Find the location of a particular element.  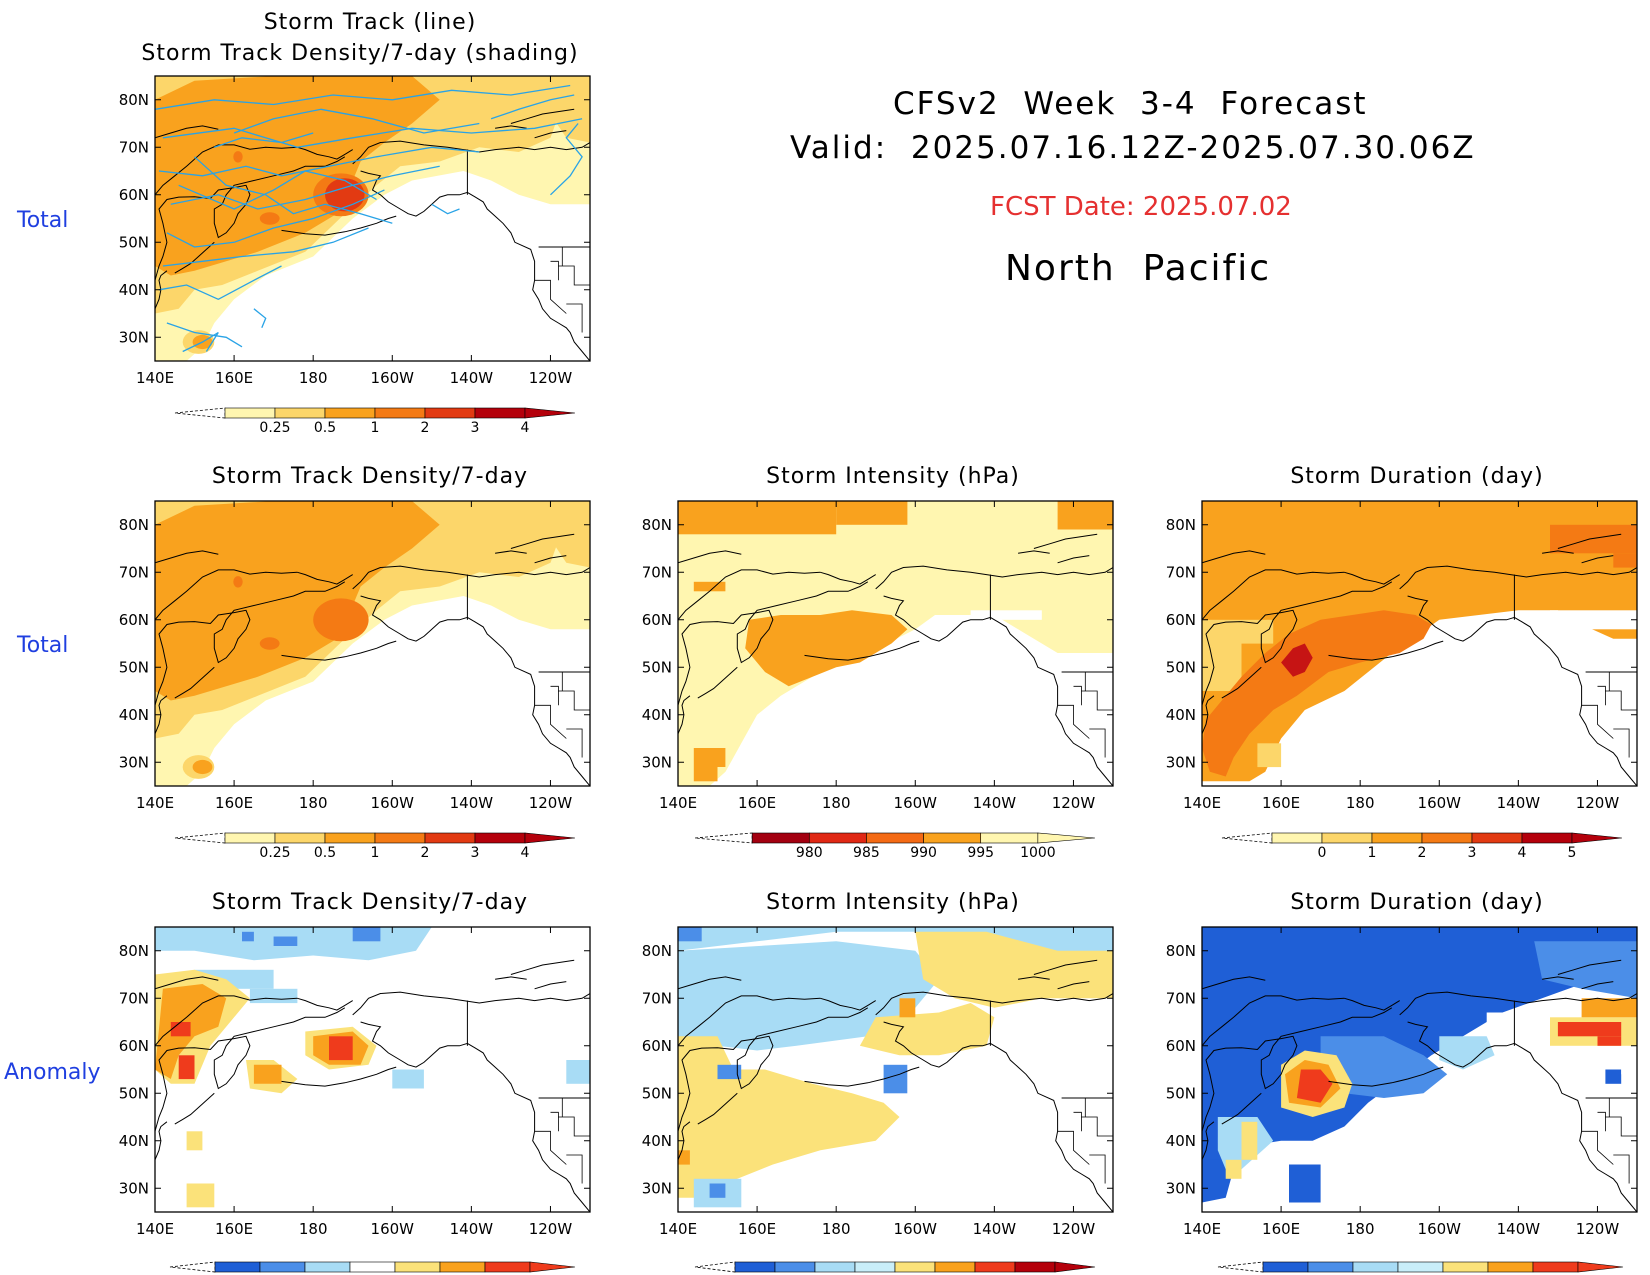

panel-title-anom-density: Storm Track Density/7-day is located at coordinates (370, 902).